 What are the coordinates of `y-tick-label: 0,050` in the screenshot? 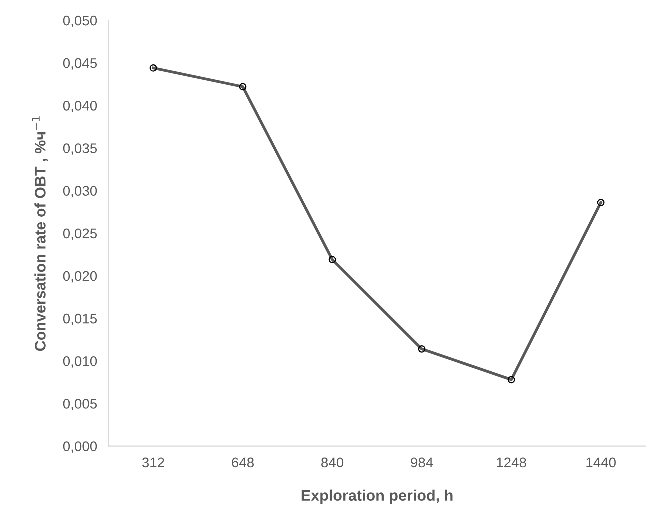 It's located at (80, 22).